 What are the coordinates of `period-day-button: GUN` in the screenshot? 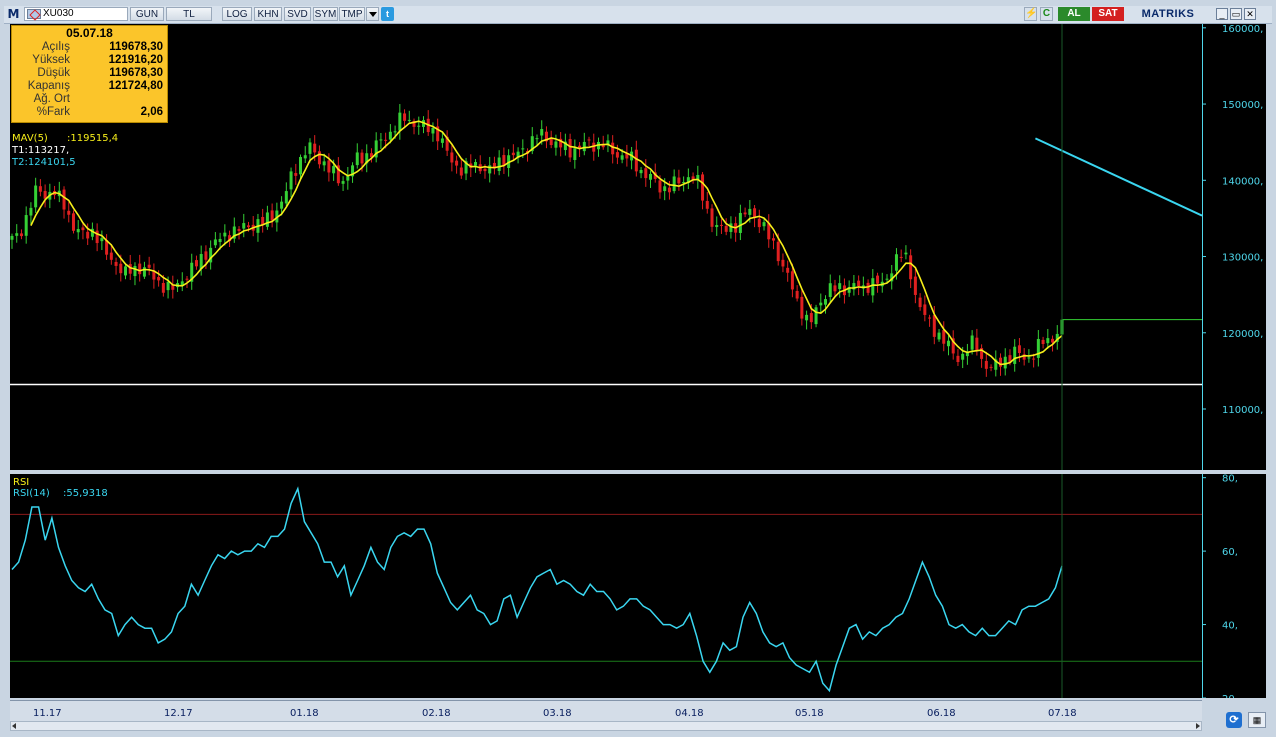 It's located at (147, 14).